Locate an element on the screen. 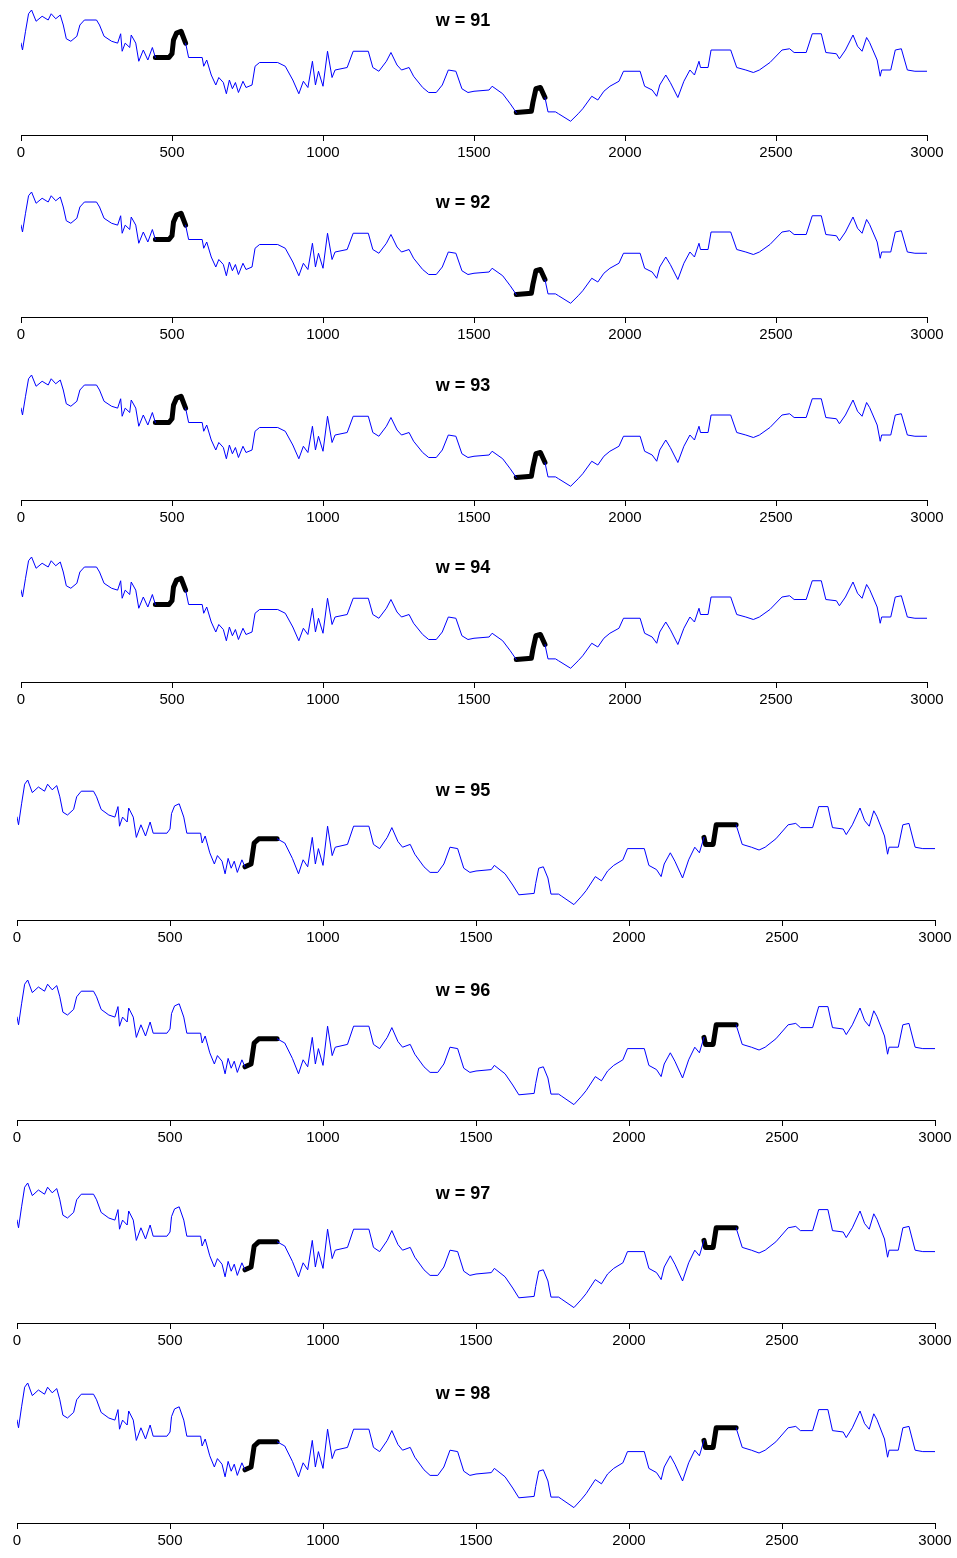  chart-title: w = 98 is located at coordinates (463, 1393).